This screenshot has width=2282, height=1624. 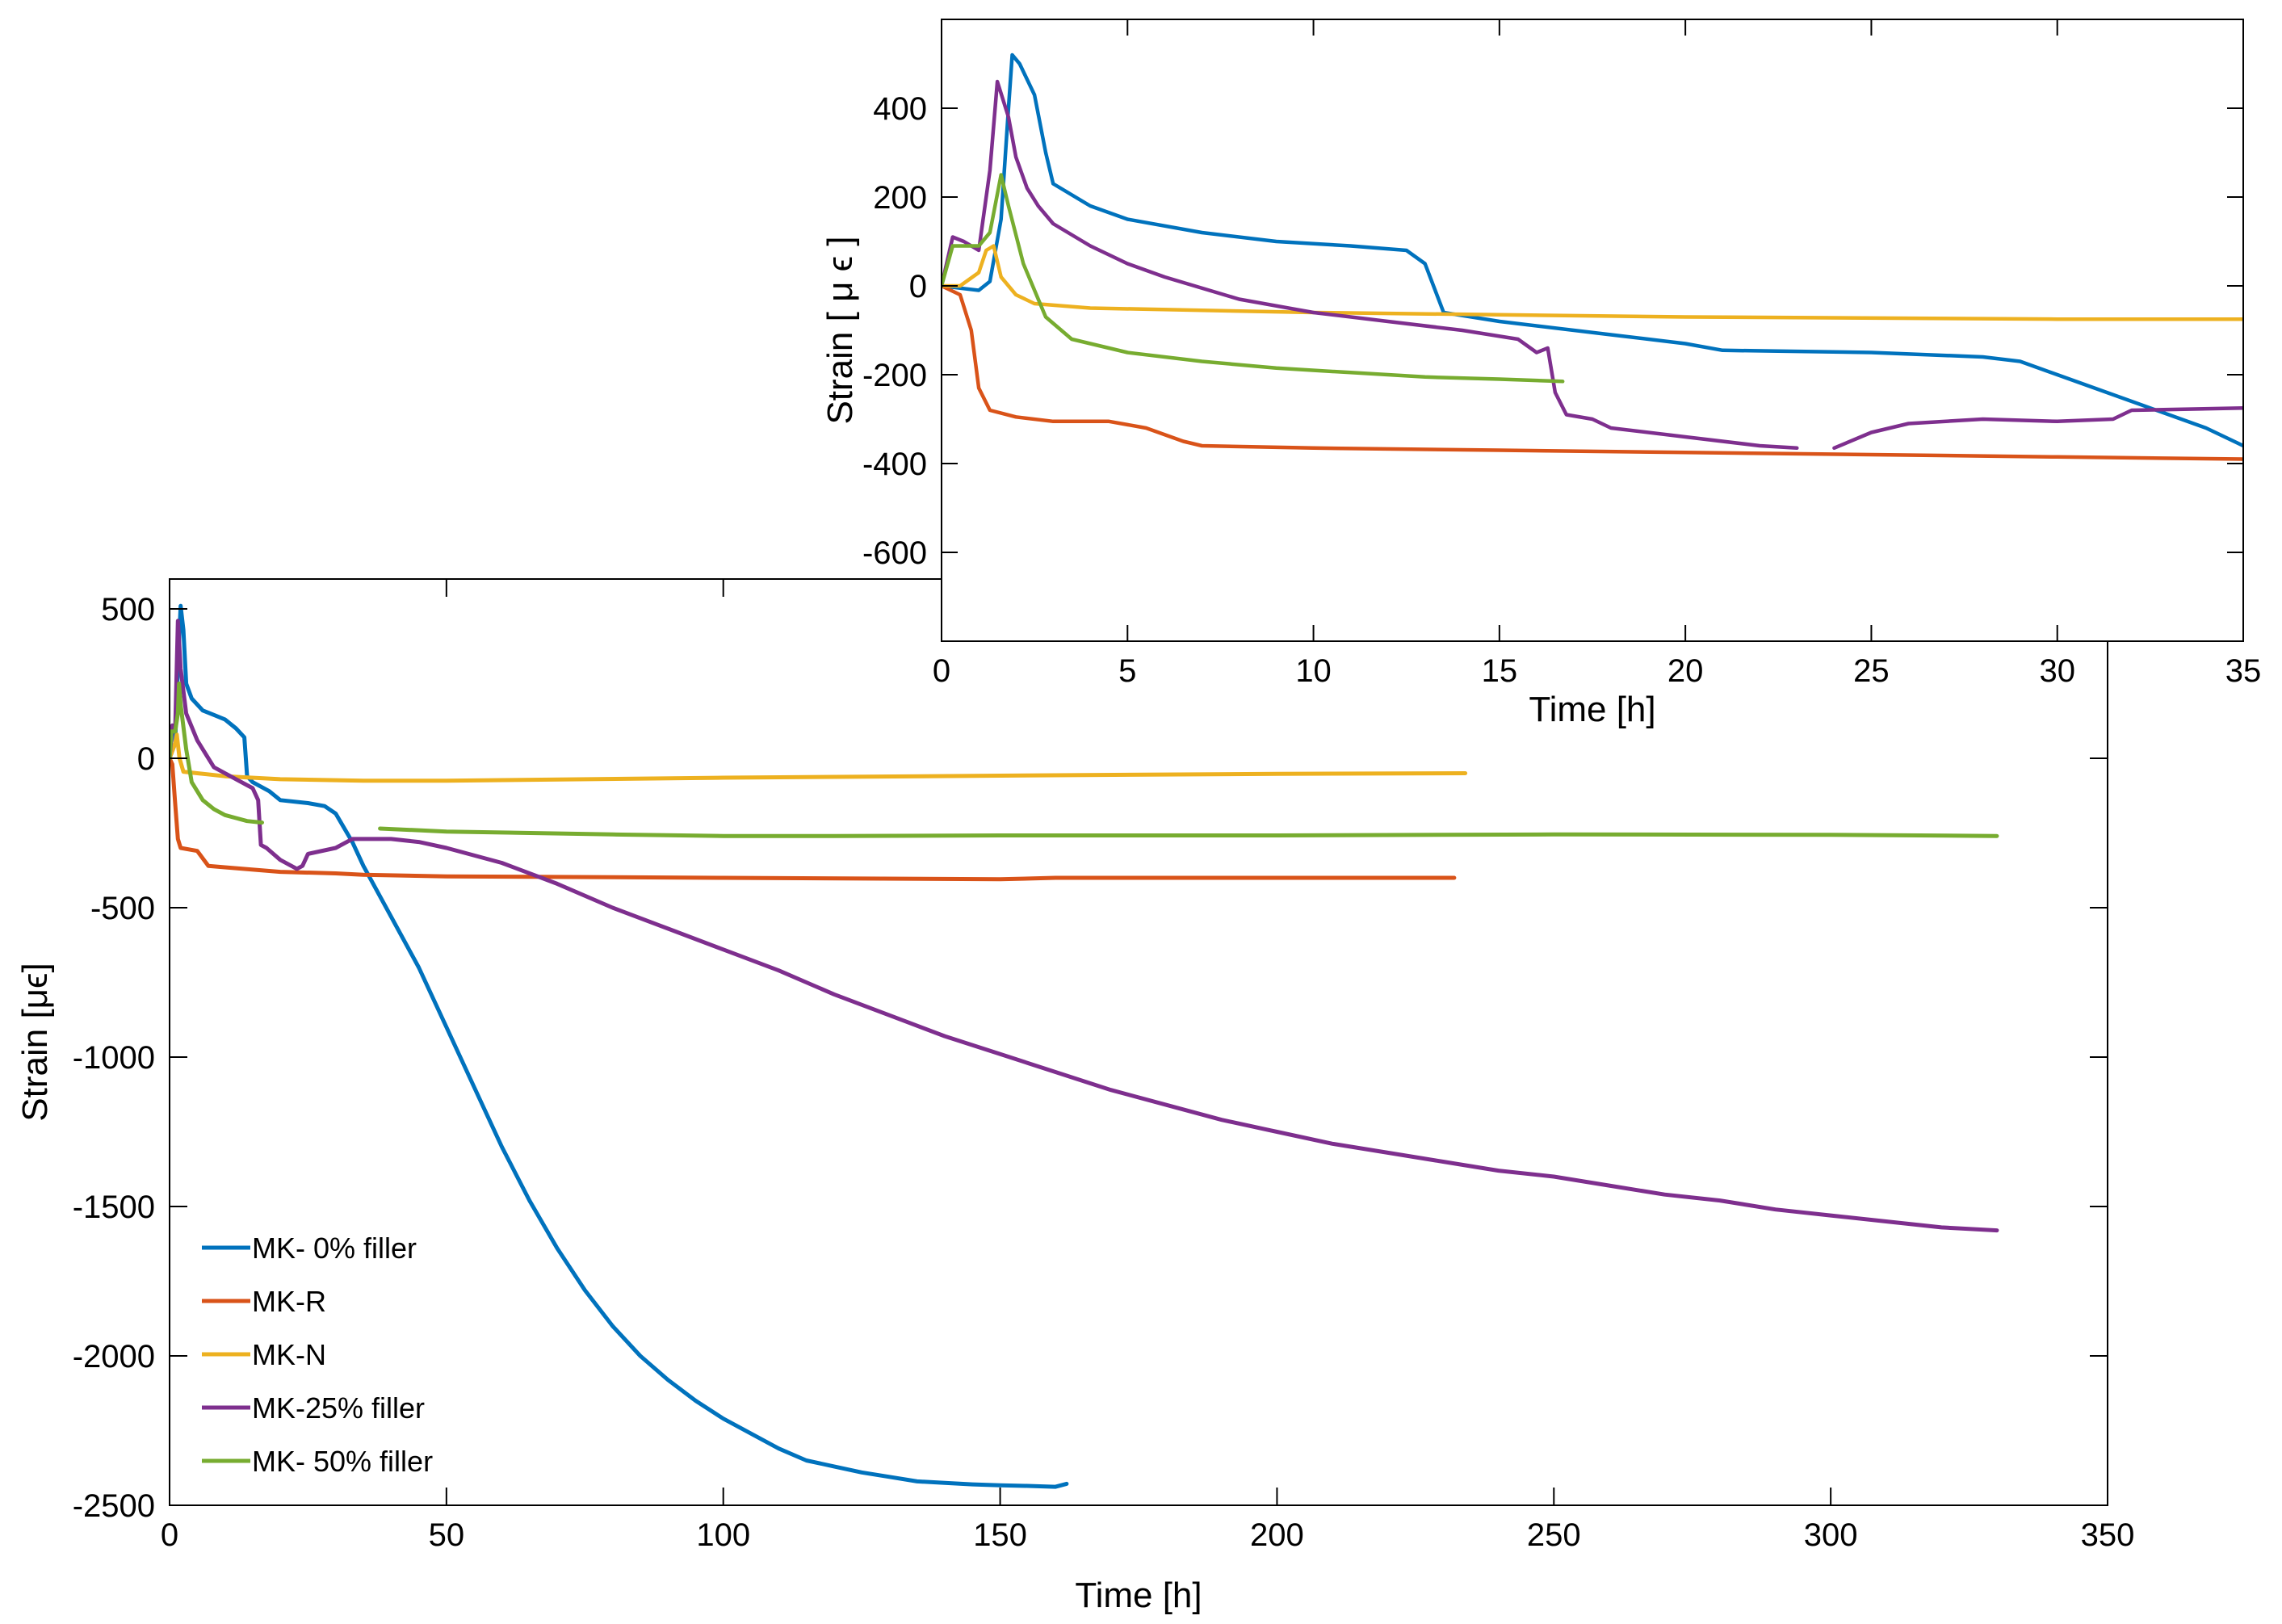 What do you see at coordinates (1872, 671) in the screenshot?
I see `inset-xtick-label: 25` at bounding box center [1872, 671].